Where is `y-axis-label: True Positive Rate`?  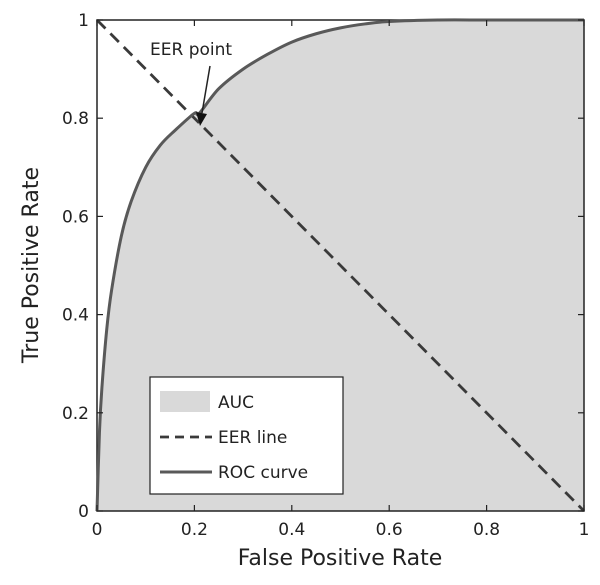
y-axis-label: True Positive Rate is located at coordinates (31, 265).